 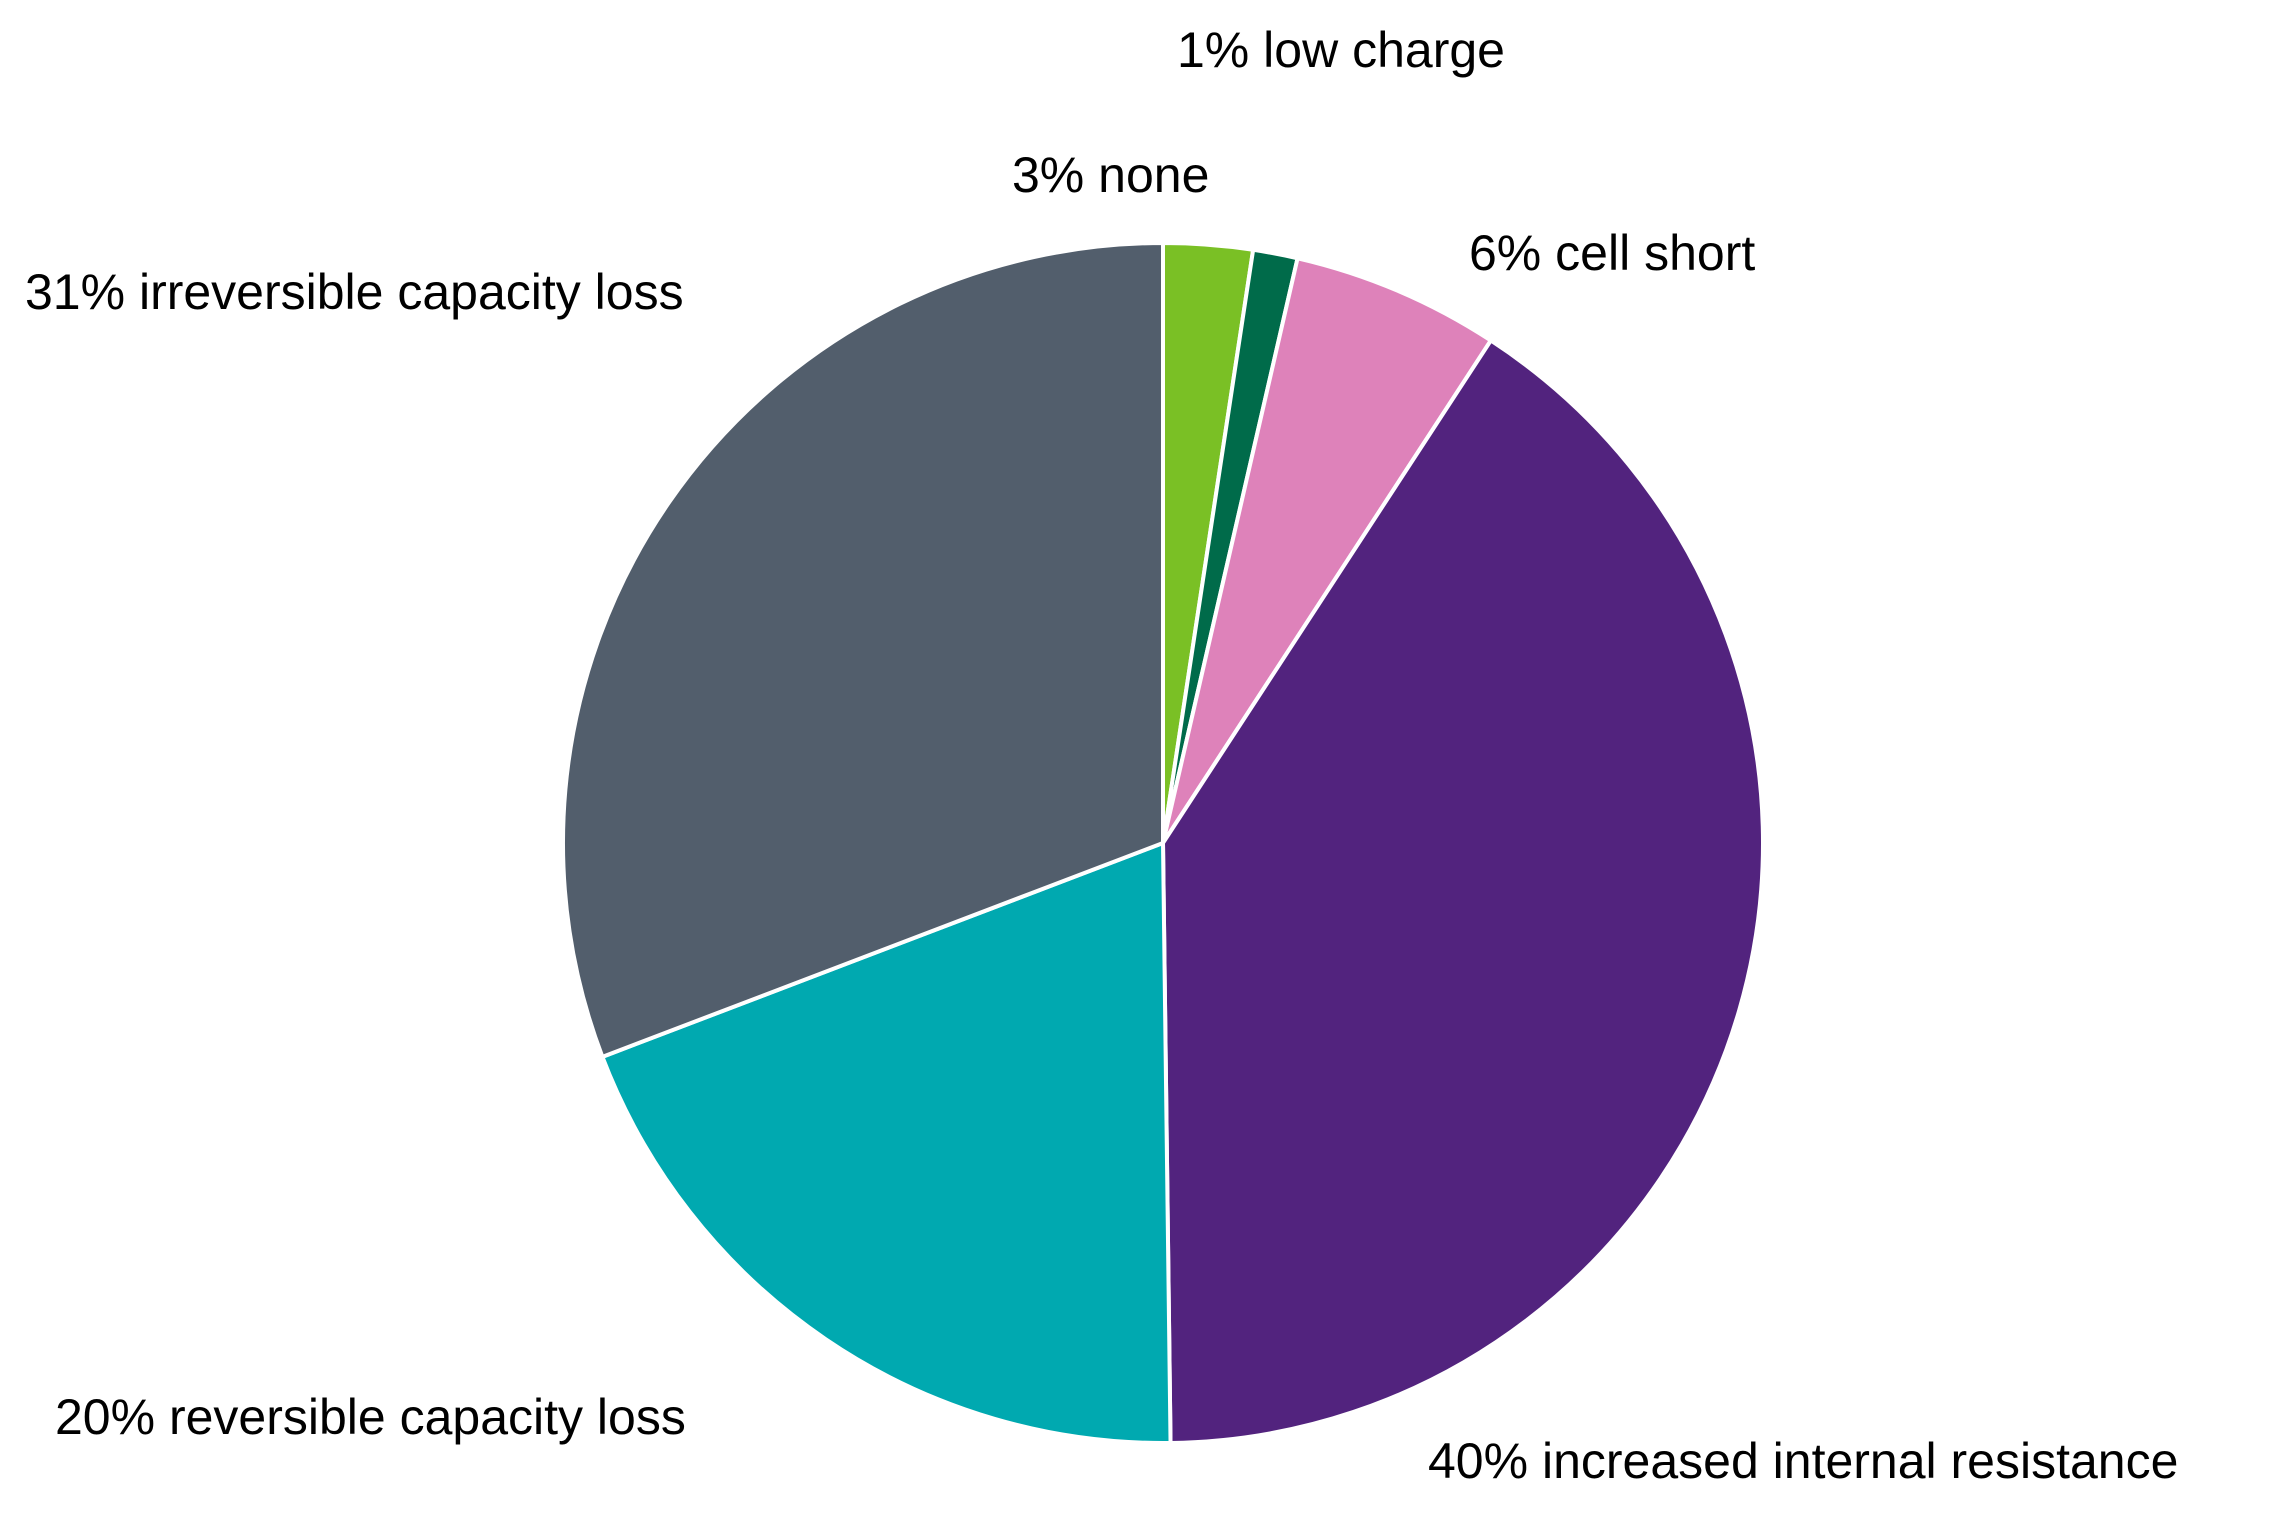 I want to click on slice-label-cell-short: 6% cell short, so click(x=1612, y=253).